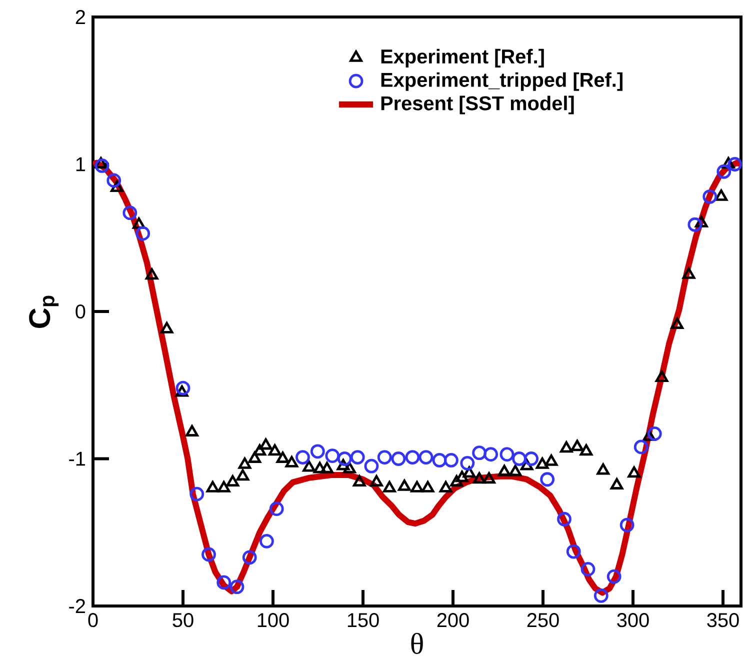  I want to click on legend-label: Present [SST model], so click(477, 105).